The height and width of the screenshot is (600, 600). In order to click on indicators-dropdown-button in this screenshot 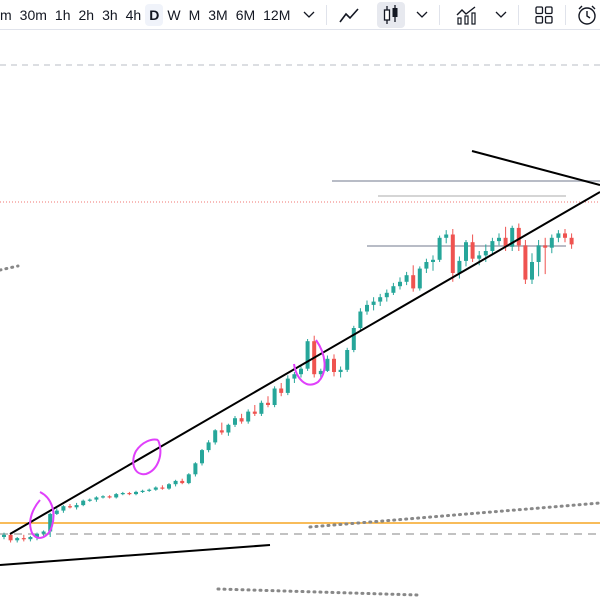, I will do `click(501, 15)`.